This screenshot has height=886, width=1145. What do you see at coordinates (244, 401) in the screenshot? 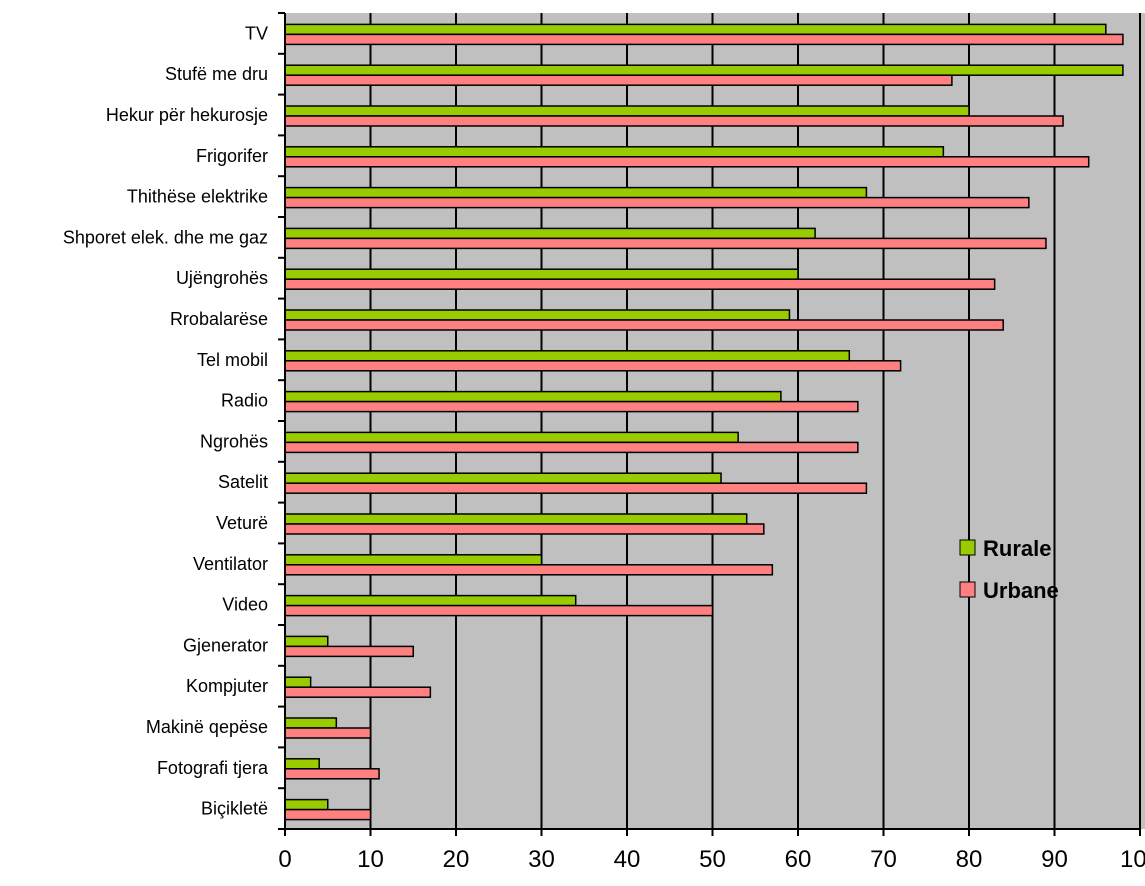
I see `category-label: Radio` at bounding box center [244, 401].